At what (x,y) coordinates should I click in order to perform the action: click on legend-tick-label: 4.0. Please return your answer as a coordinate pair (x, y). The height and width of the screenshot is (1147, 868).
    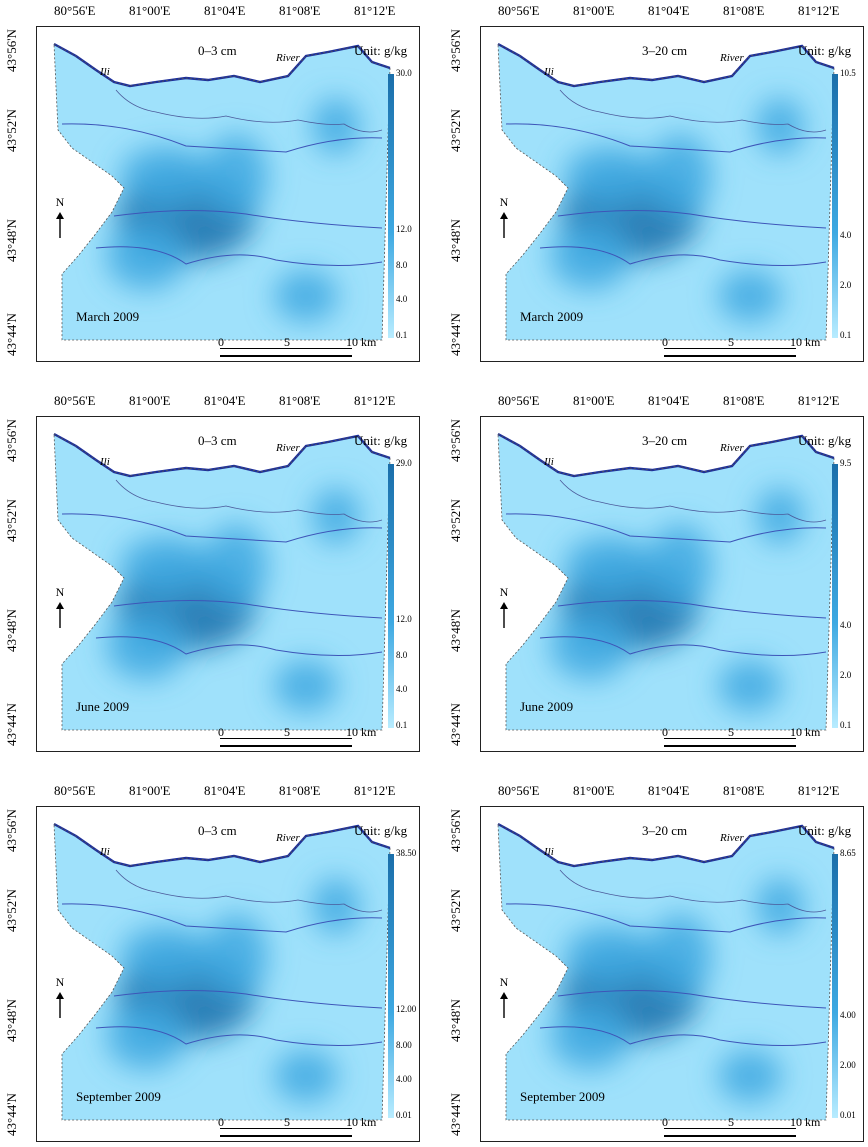
    Looking at the image, I should click on (402, 299).